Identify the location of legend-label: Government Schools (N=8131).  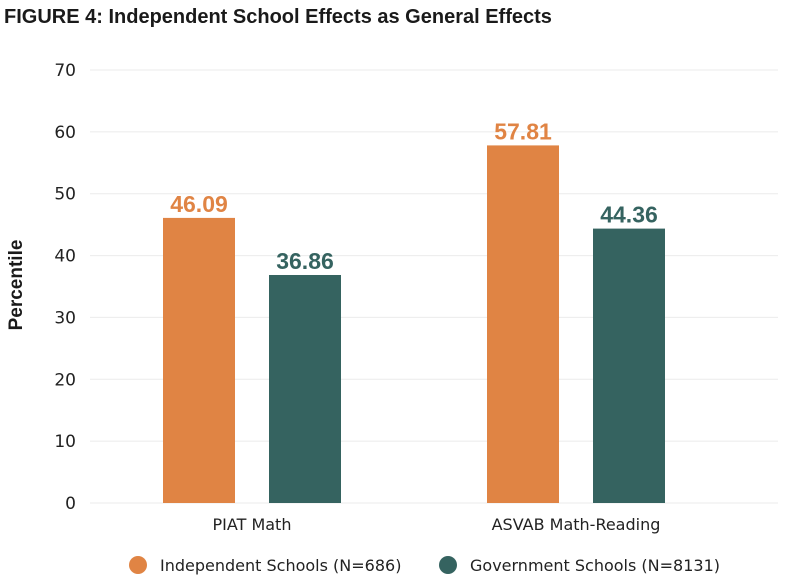
(595, 565).